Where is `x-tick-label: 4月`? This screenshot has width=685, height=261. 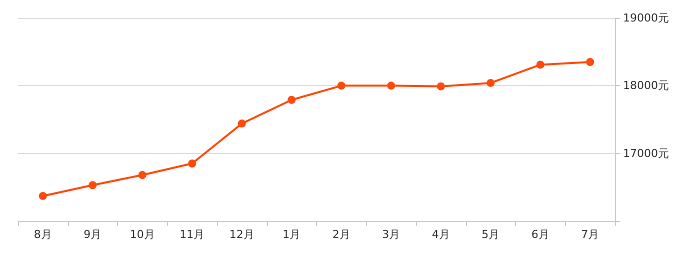 x-tick-label: 4月 is located at coordinates (441, 234).